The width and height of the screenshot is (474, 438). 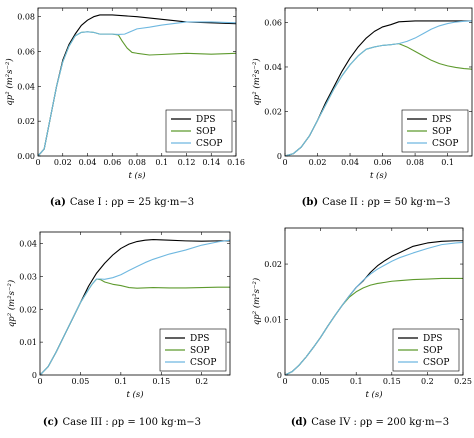 I want to click on y-tick-label: 0.08, so click(x=26, y=17).